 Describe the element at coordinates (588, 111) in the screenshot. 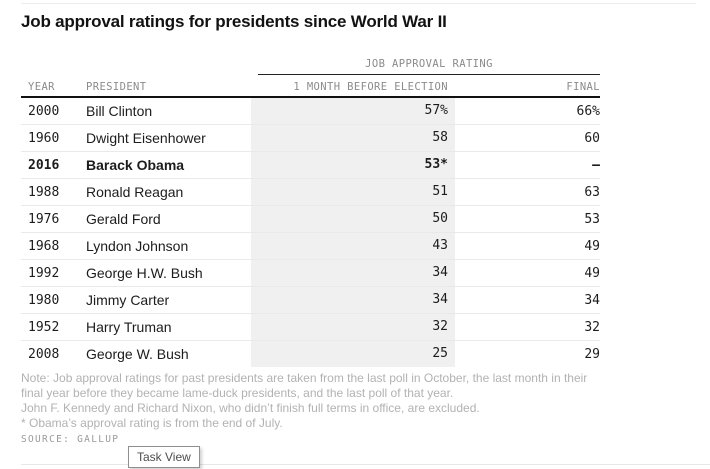

I see `final-rating-cell: 66%` at that location.